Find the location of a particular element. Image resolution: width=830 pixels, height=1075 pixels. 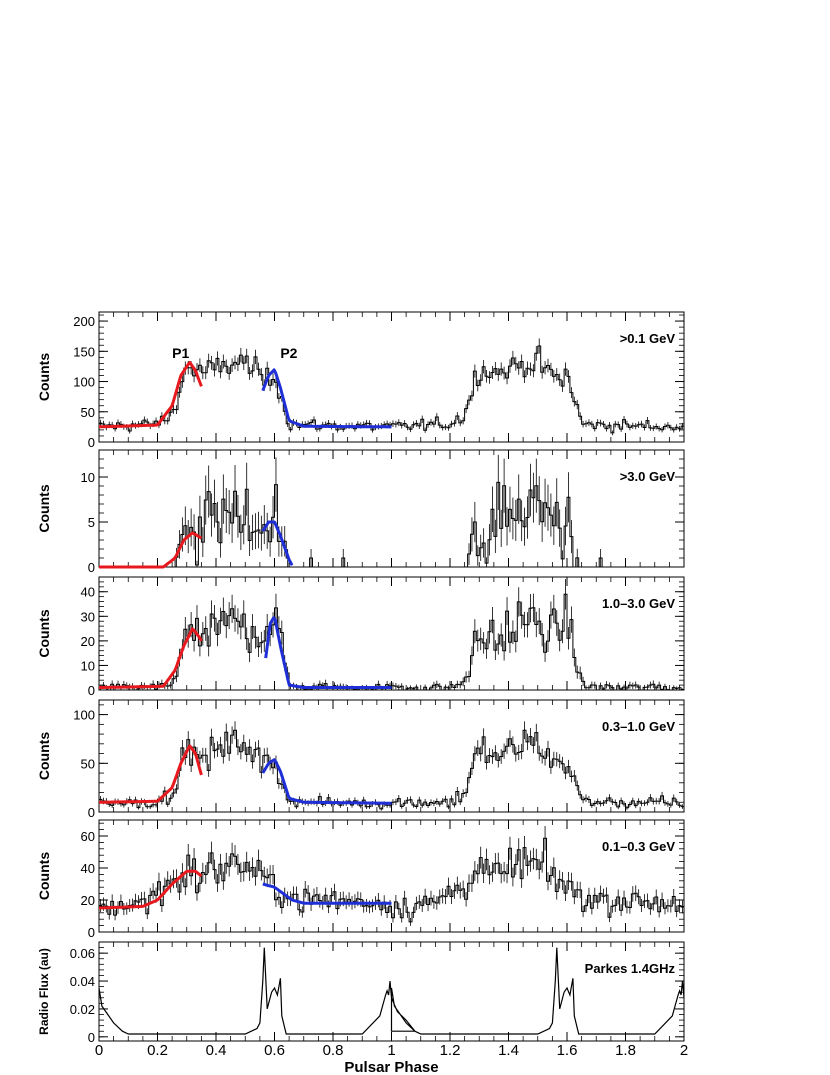

x-tick-label: 0.8 is located at coordinates (333, 1050).